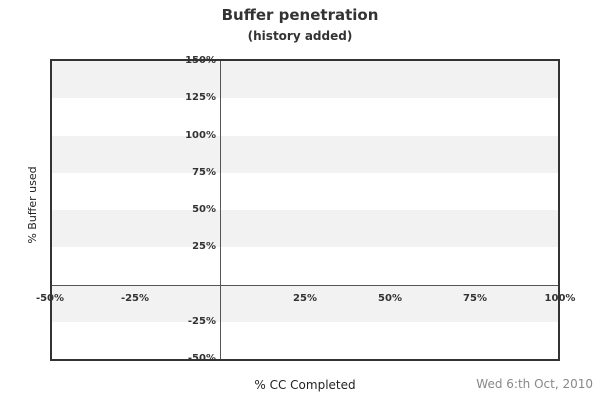 The height and width of the screenshot is (400, 600). Describe the element at coordinates (220, 210) in the screenshot. I see `y-axis-line` at that location.